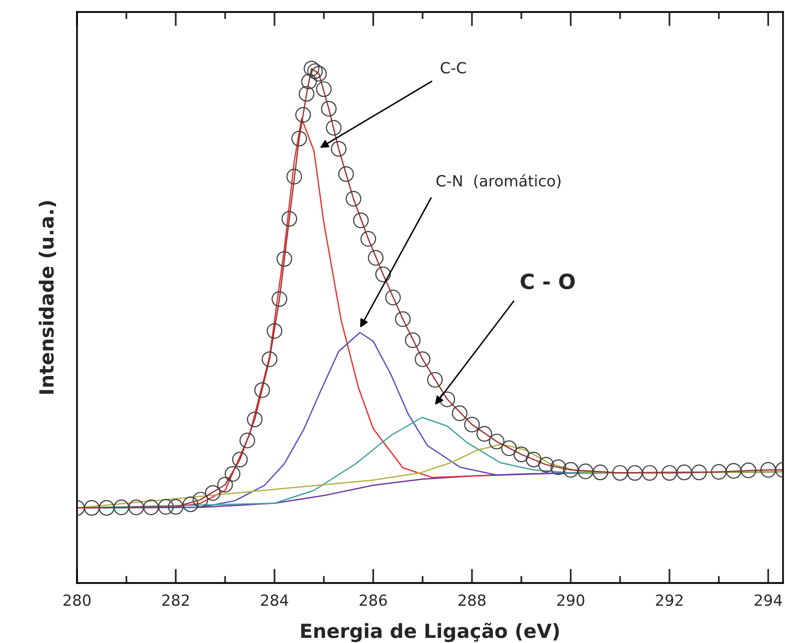 The image size is (785, 643). Describe the element at coordinates (47, 297) in the screenshot. I see `y-axis-title: Intensidade (u.a.)` at that location.